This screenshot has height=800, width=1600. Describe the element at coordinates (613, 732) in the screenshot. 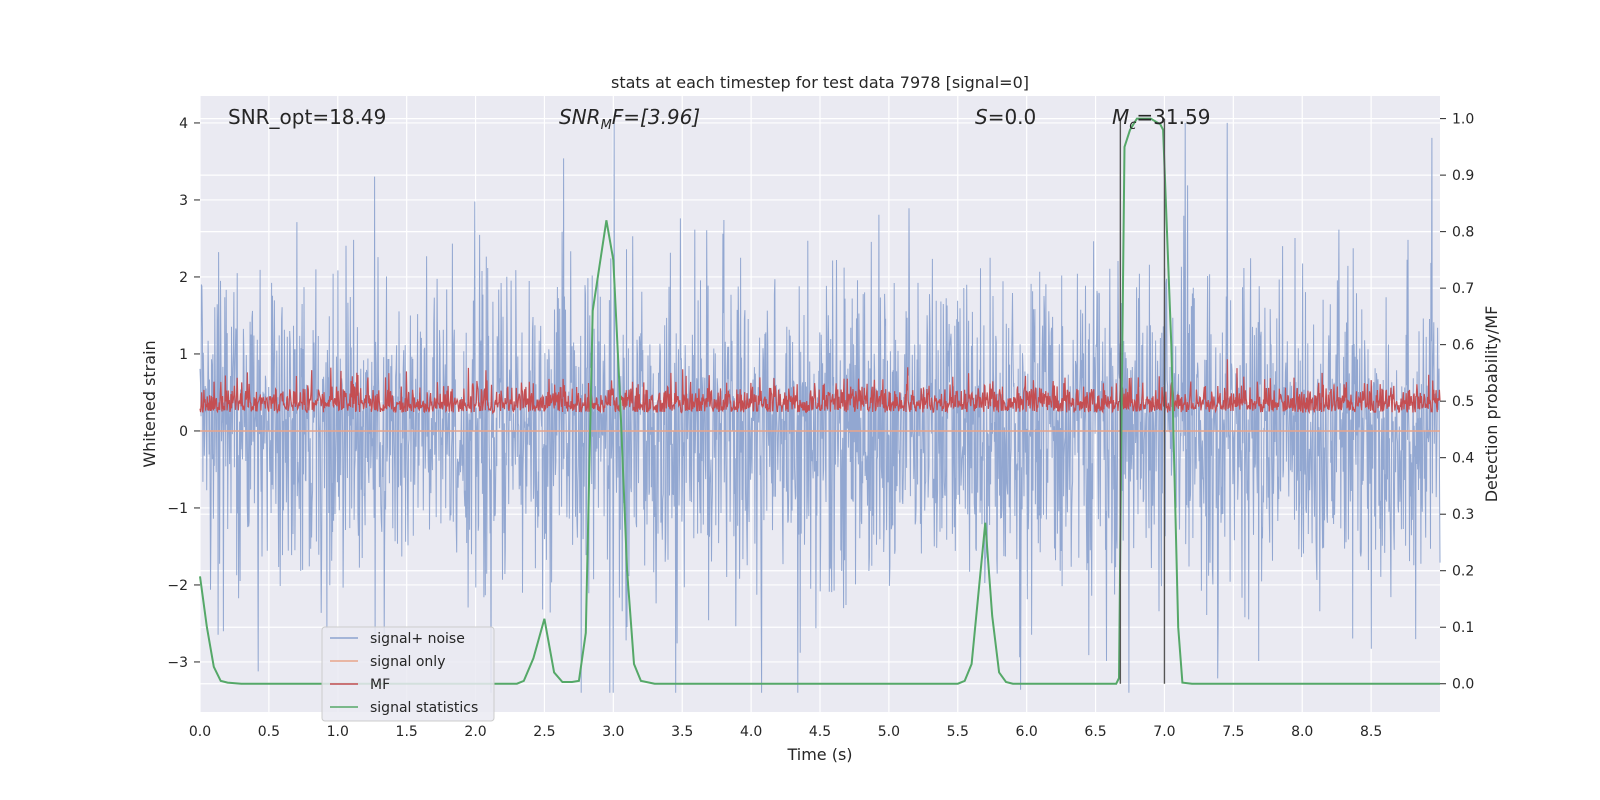

I see `x-tick-6: 3.0` at that location.